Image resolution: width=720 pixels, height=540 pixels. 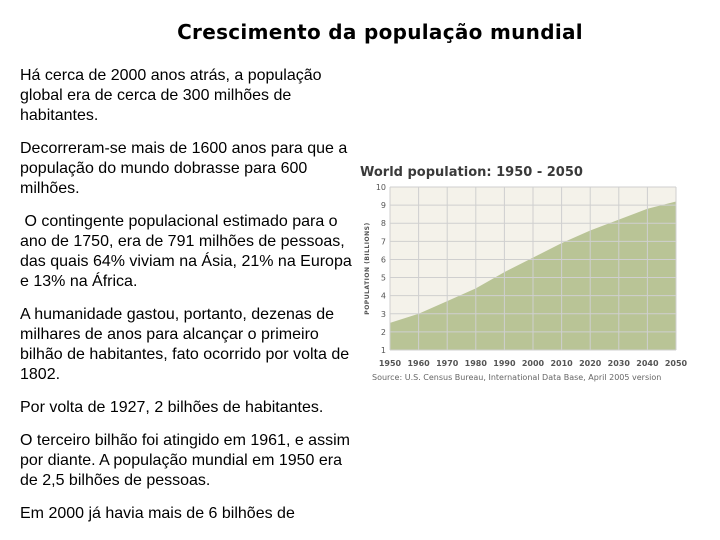 I want to click on y-tick-label-4: 5, so click(x=383, y=278).